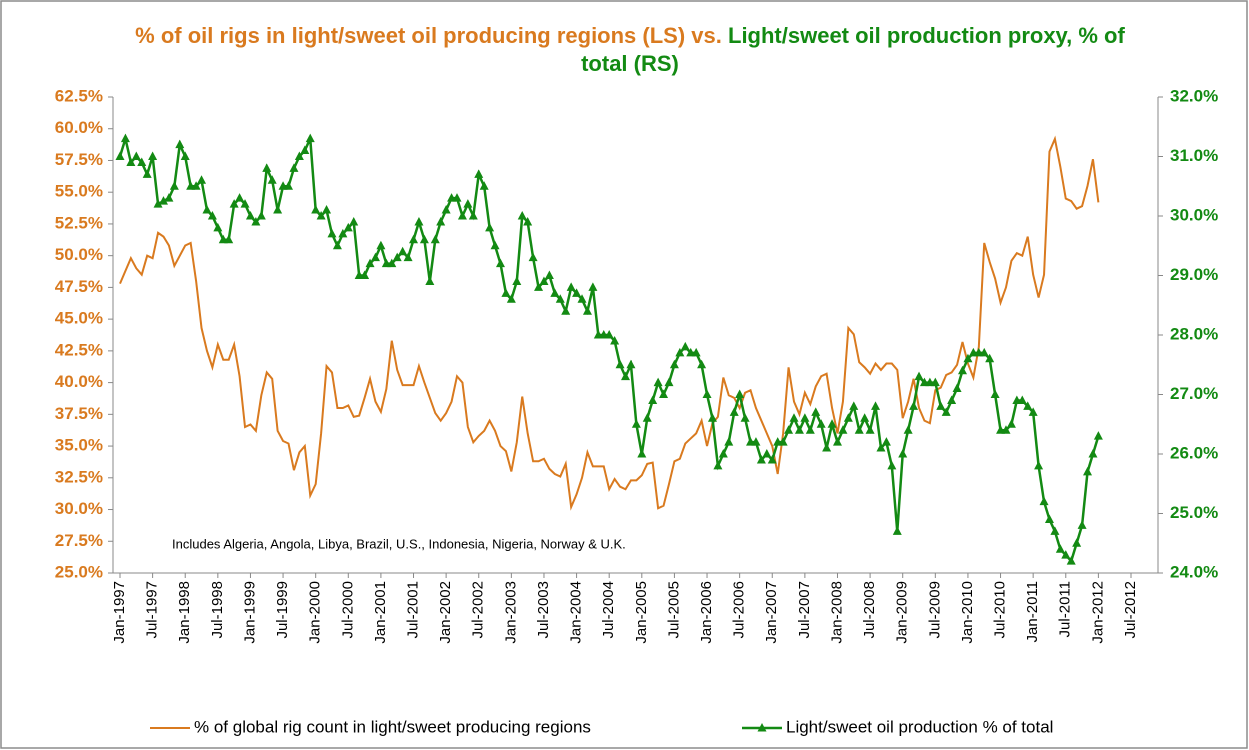 Image resolution: width=1249 pixels, height=750 pixels. I want to click on x-tick-label: Jul-2002, so click(478, 610).